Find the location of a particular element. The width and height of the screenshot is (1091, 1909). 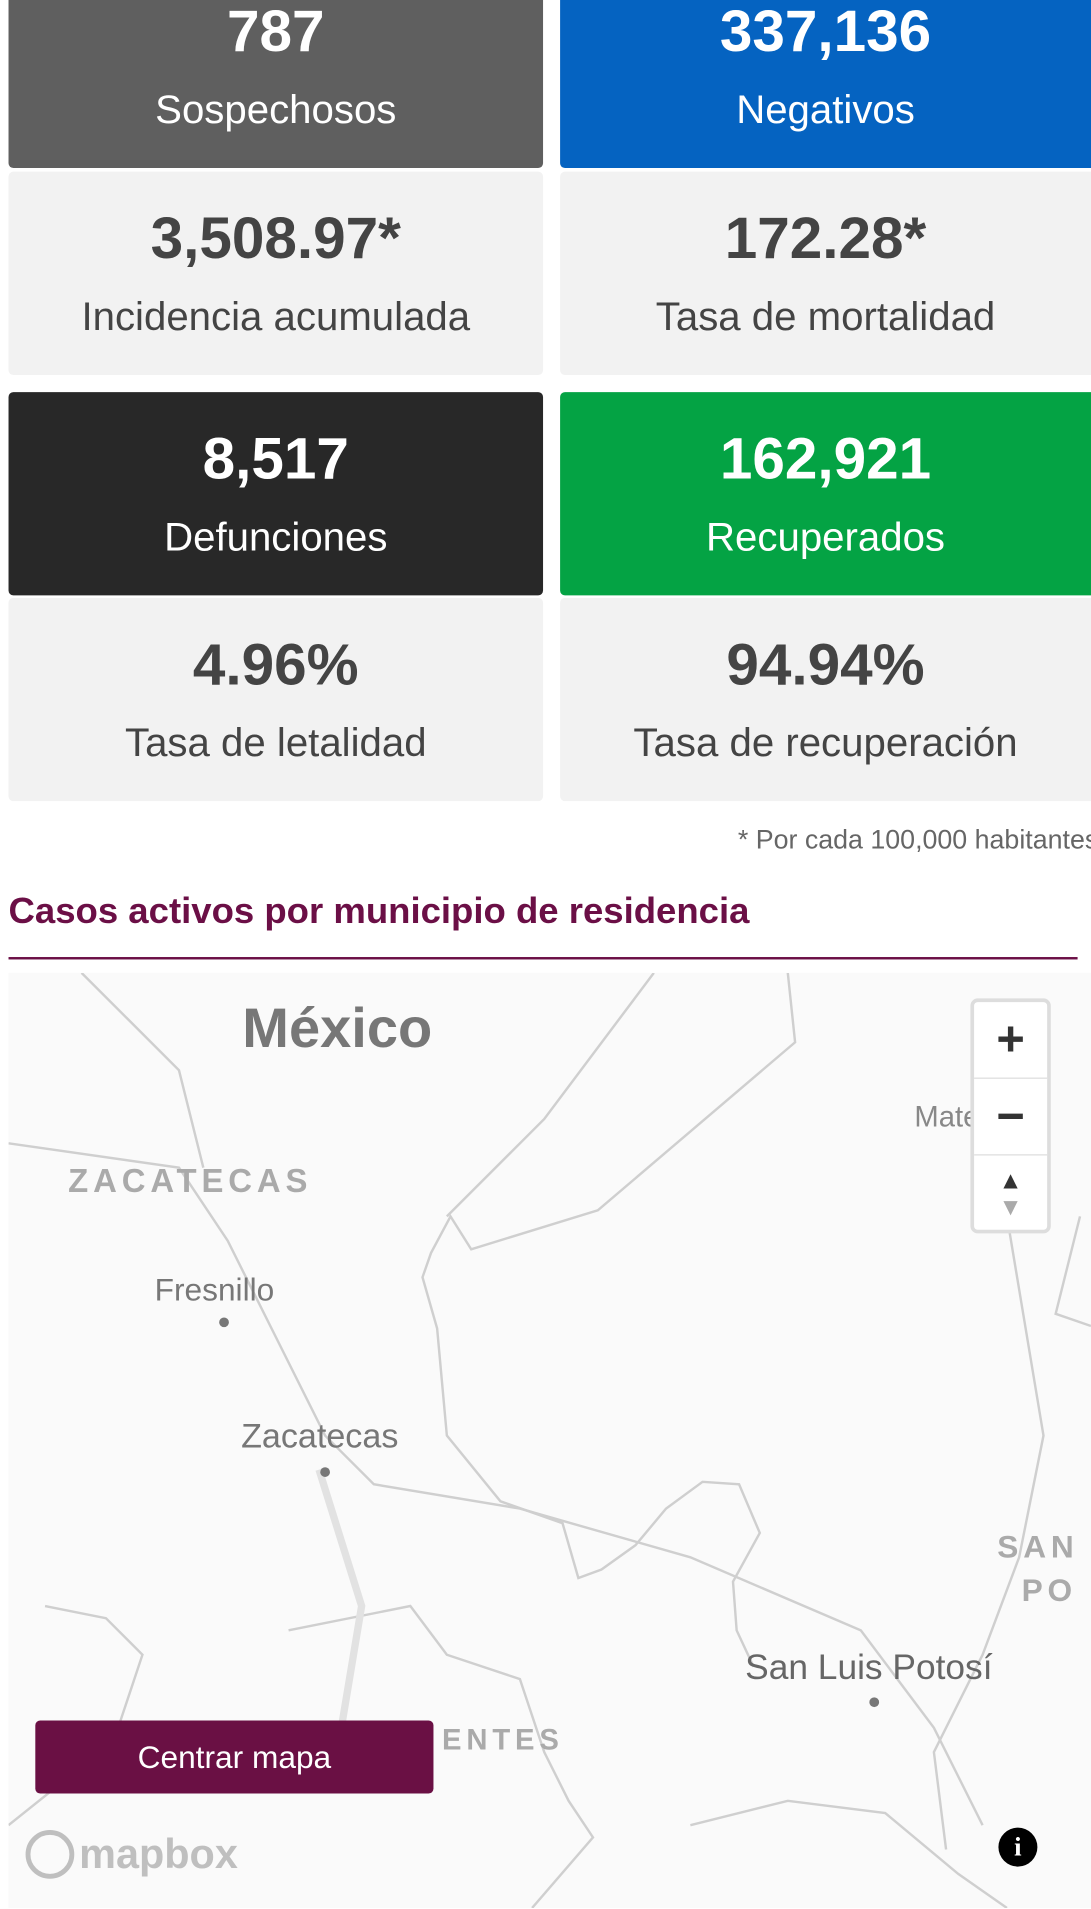

info-button: i is located at coordinates (1018, 1847).